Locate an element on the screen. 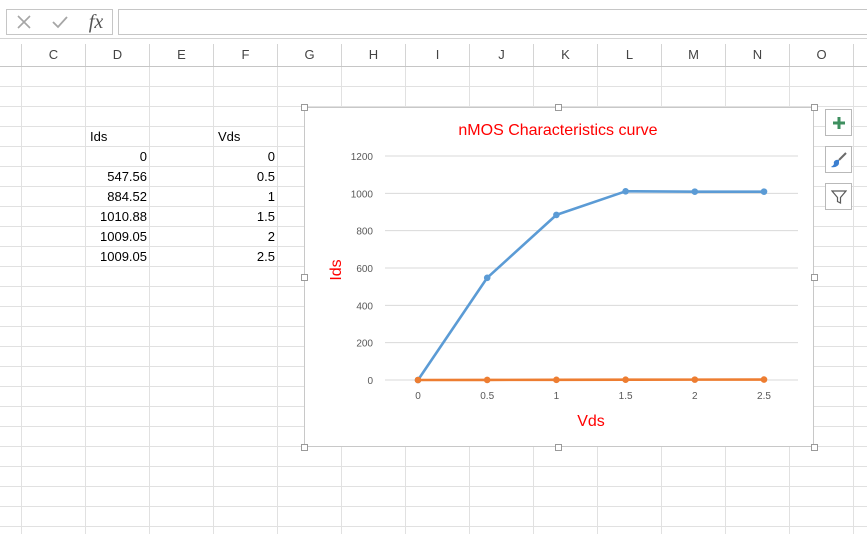 The image size is (867, 534). y-tick-label: 1000 is located at coordinates (362, 194).